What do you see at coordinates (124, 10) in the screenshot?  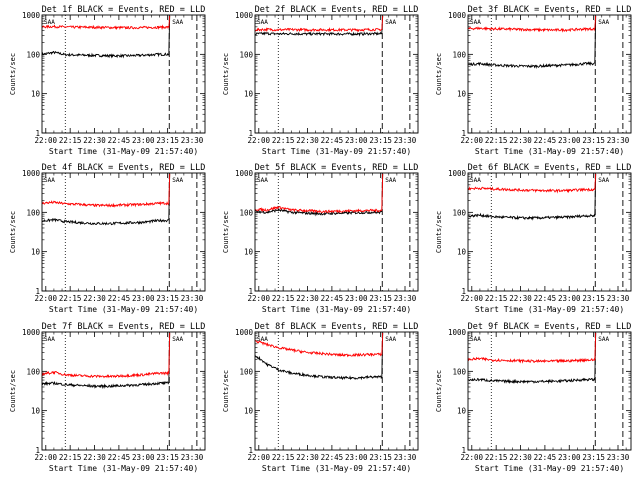 I see `panel-title: Det 1f BLACK = Events, RED = LLD` at bounding box center [124, 10].